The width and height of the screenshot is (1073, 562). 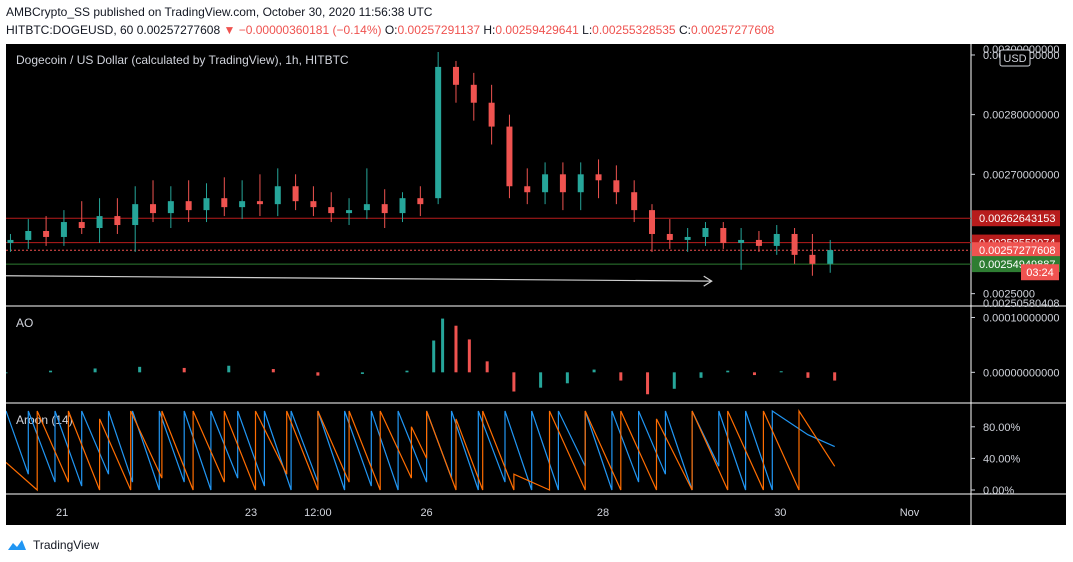 I want to click on last-price: 0.00257277608, so click(x=178, y=30).